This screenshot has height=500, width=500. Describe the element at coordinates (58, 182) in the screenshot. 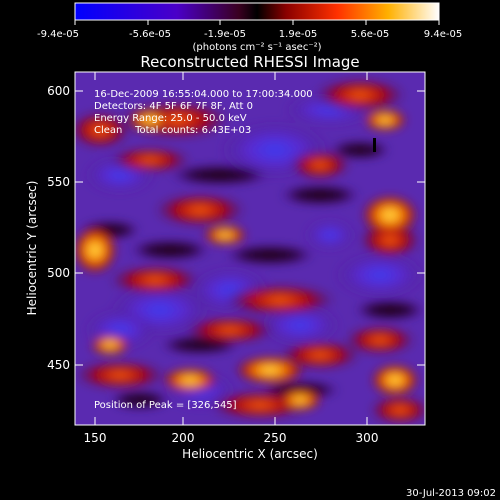

I see `y-tick-label: 550` at that location.